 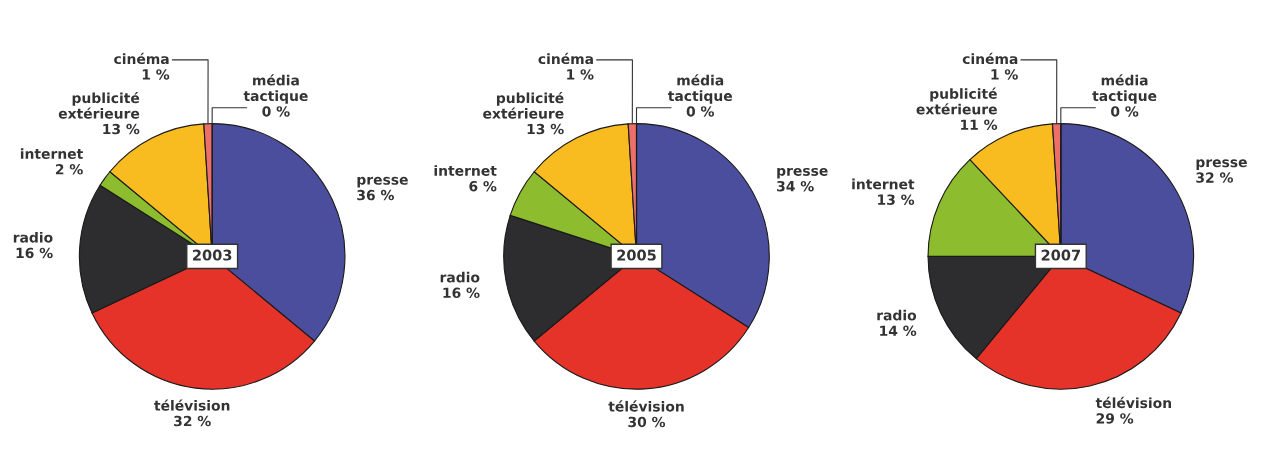 What do you see at coordinates (1115, 418) in the screenshot?
I see `data-label: 29 %` at bounding box center [1115, 418].